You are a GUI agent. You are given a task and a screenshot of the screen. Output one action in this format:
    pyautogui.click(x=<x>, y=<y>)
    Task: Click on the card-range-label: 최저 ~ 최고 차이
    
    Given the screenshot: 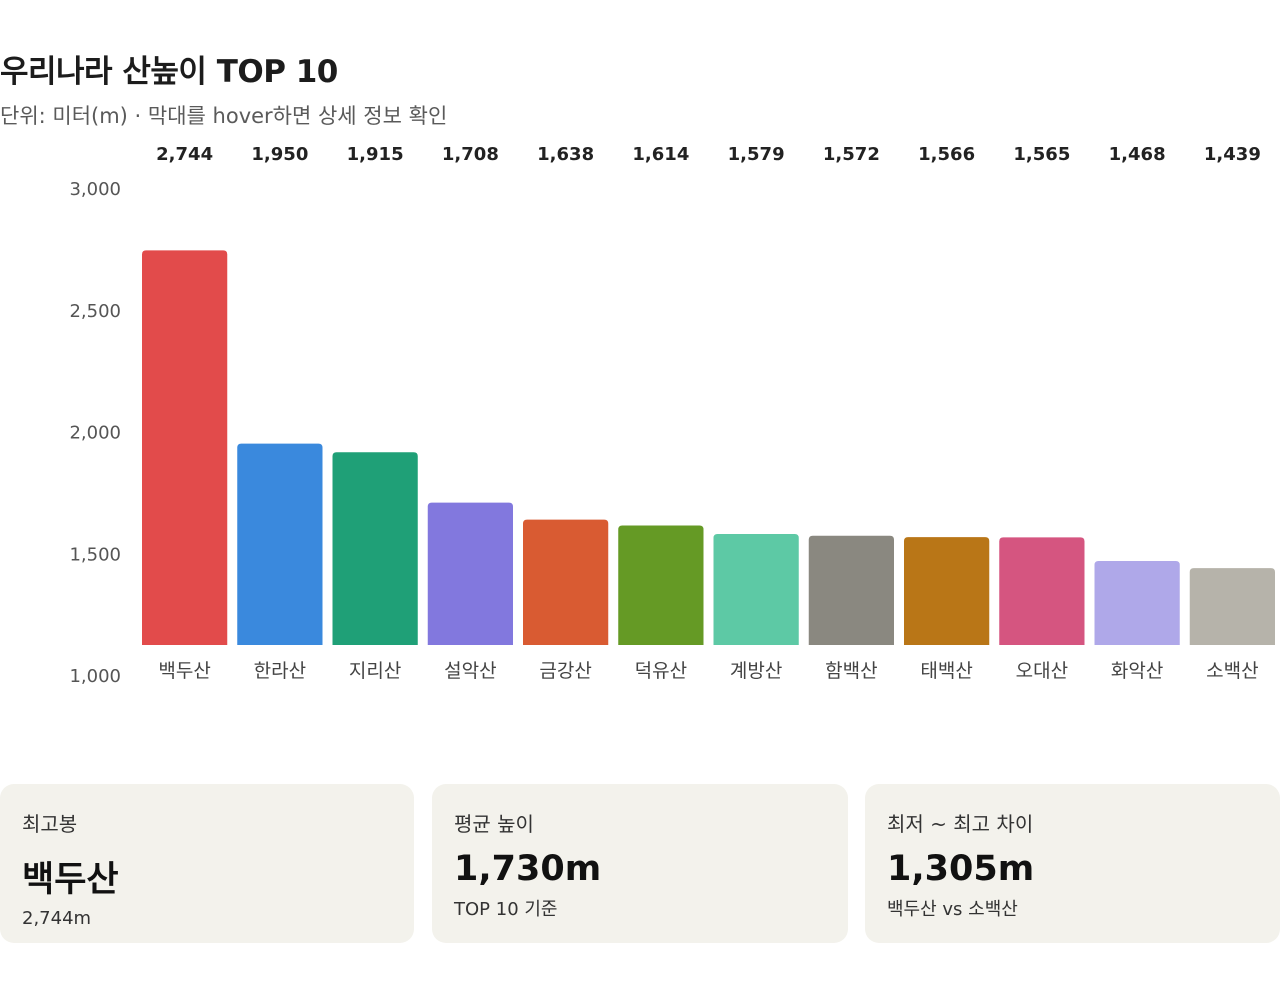 What is the action you would take?
    pyautogui.click(x=960, y=824)
    